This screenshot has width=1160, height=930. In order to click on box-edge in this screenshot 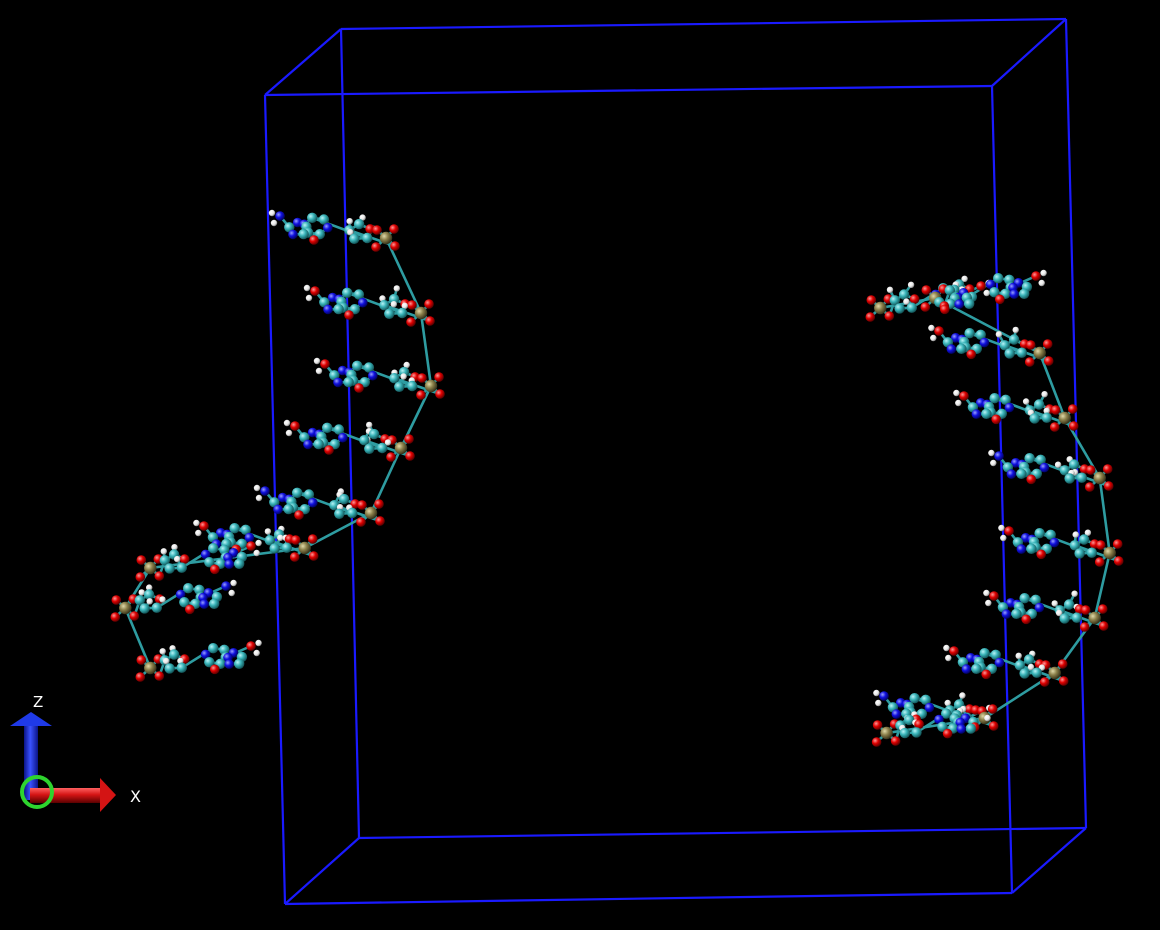, I will do `click(1002, 489)`.